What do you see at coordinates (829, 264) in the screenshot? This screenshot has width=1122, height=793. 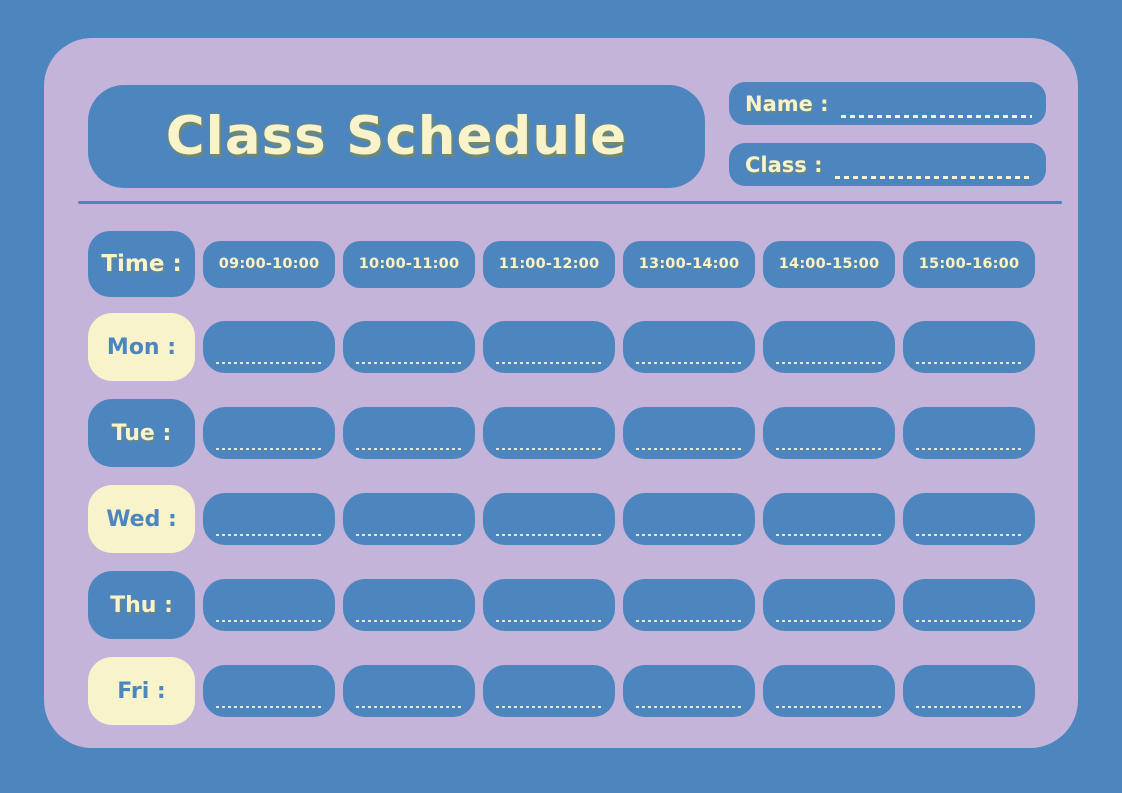 I see `time-slot-1400-1500: 14:00-15:00` at bounding box center [829, 264].